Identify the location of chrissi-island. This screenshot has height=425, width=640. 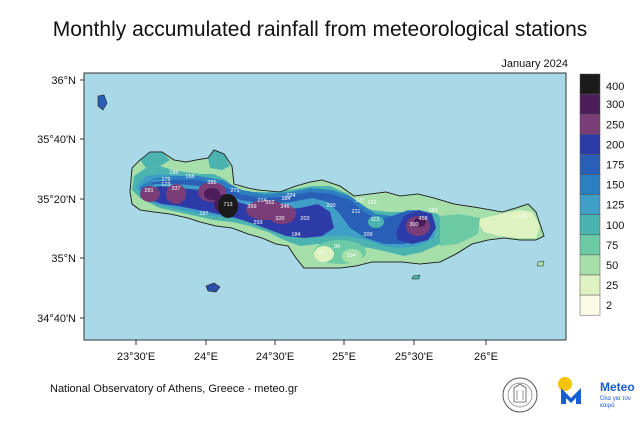
(416, 277).